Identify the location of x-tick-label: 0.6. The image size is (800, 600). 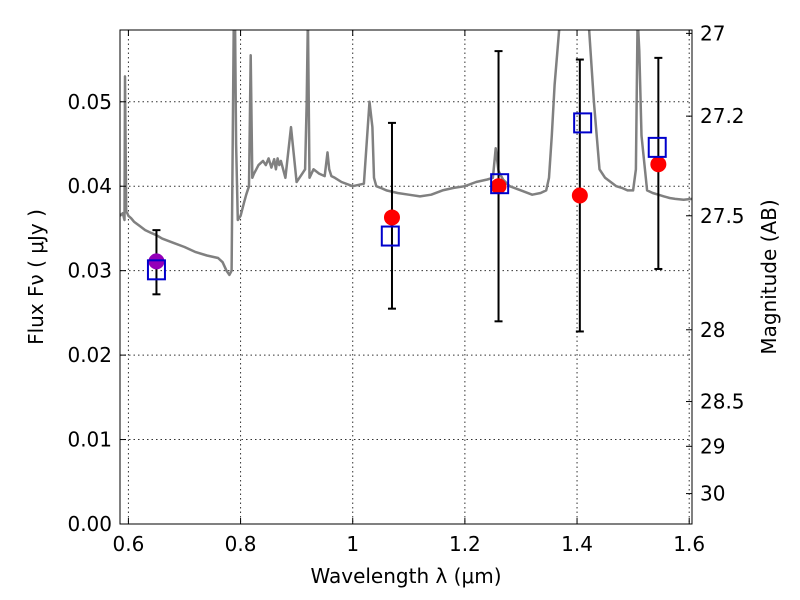
(129, 544).